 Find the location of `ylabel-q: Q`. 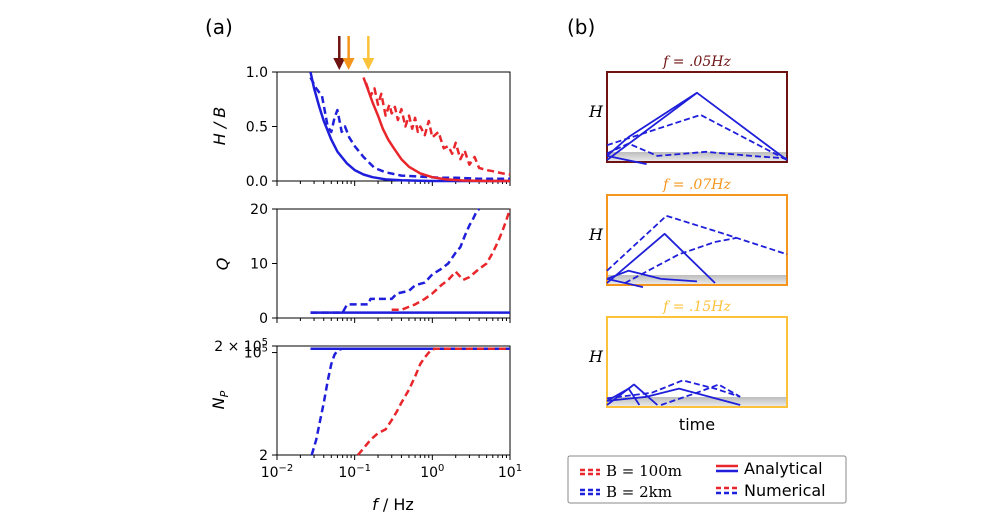

ylabel-q: Q is located at coordinates (222, 264).